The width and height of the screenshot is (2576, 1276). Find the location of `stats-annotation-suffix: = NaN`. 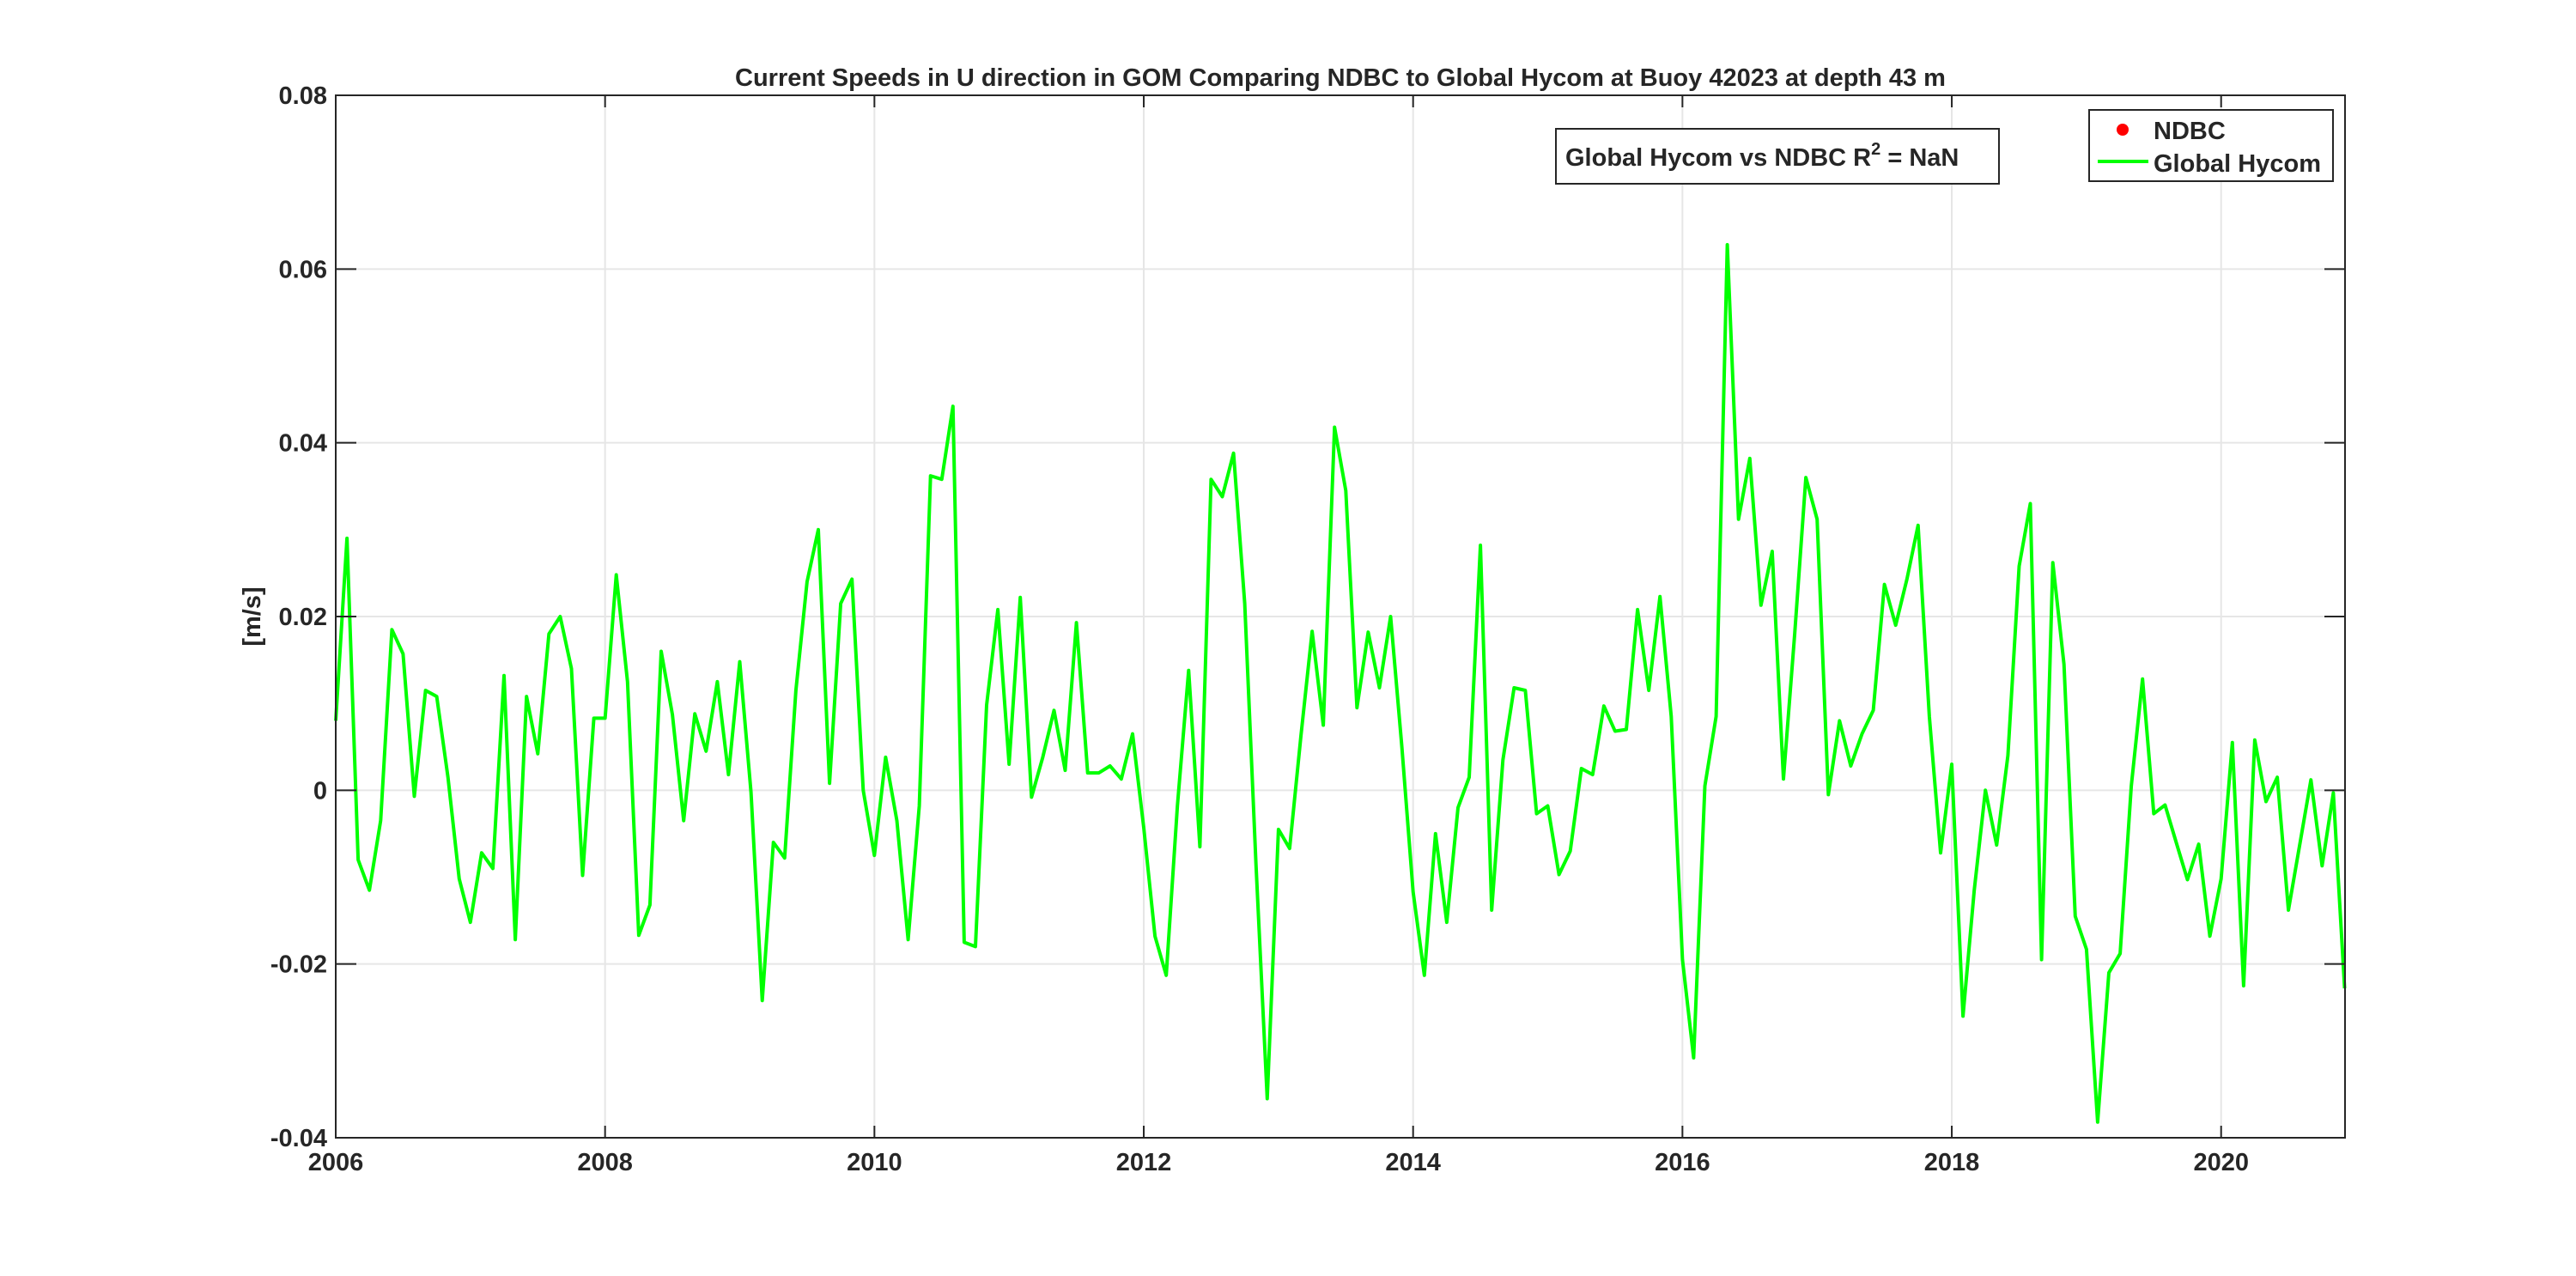

stats-annotation-suffix: = NaN is located at coordinates (1919, 158).